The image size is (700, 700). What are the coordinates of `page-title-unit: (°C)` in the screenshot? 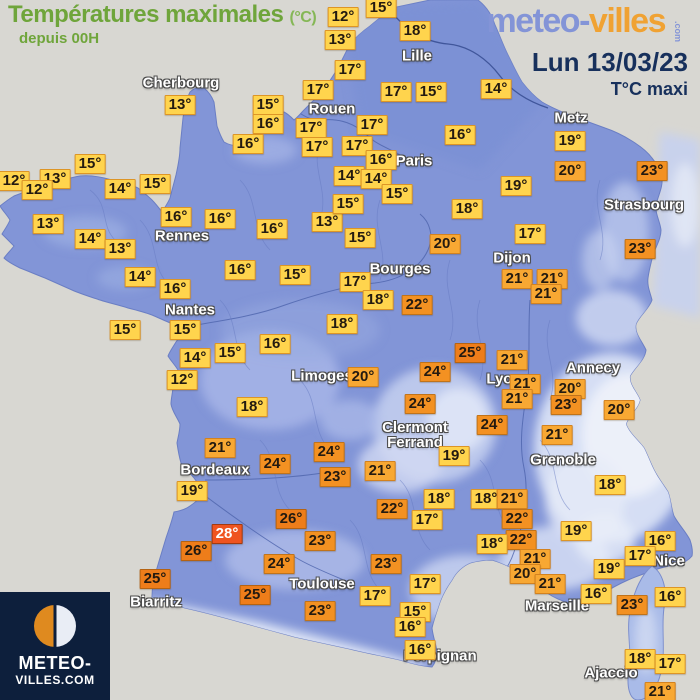 It's located at (303, 17).